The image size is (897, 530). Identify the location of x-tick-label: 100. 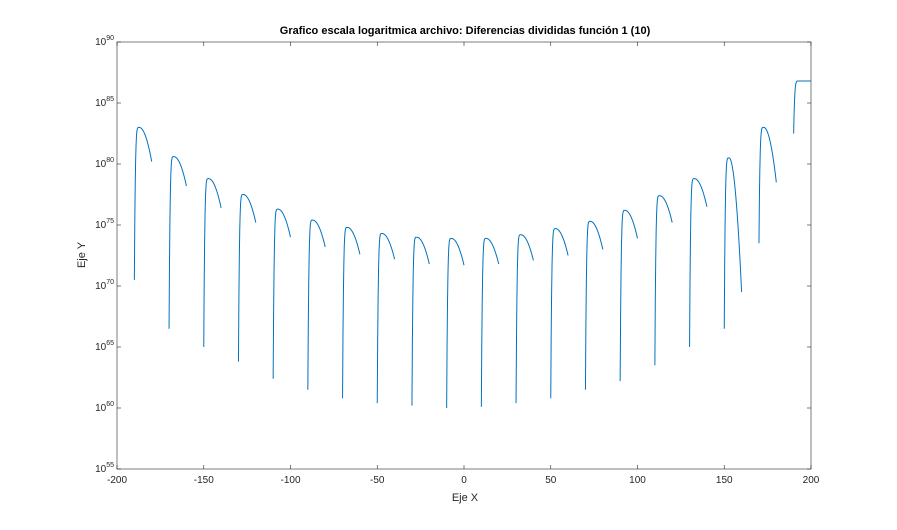
(637, 480).